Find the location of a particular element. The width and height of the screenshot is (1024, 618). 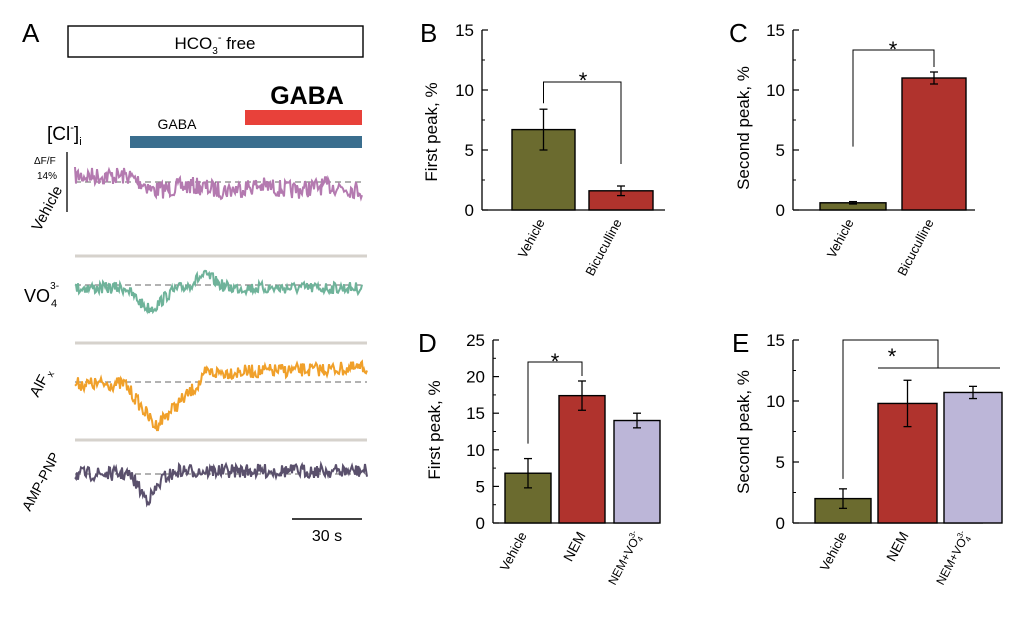

y-tick-label: 25 is located at coordinates (475, 340).